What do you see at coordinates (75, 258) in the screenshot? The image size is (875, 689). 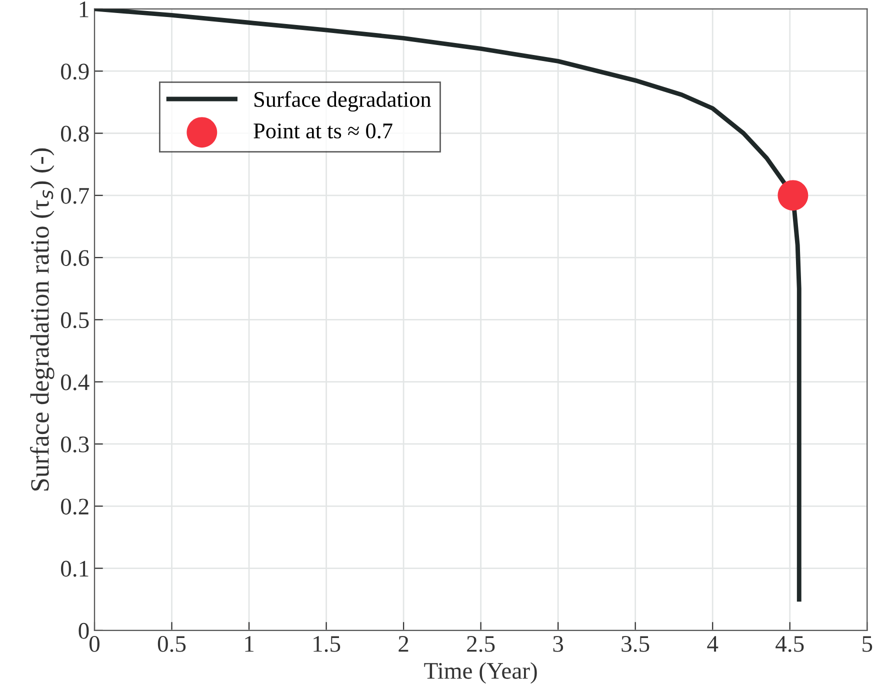 I see `y-tick-label: 0.6` at bounding box center [75, 258].